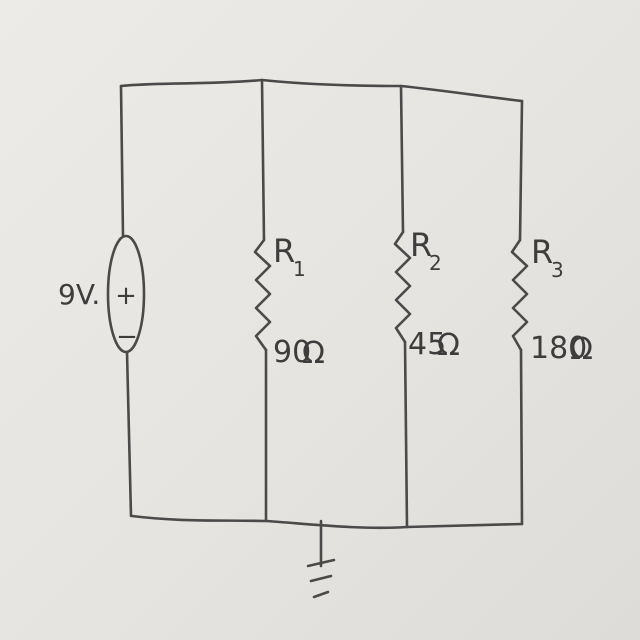 The height and width of the screenshot is (640, 640). What do you see at coordinates (79, 294) in the screenshot?
I see `source-voltage-label: 9V.` at bounding box center [79, 294].